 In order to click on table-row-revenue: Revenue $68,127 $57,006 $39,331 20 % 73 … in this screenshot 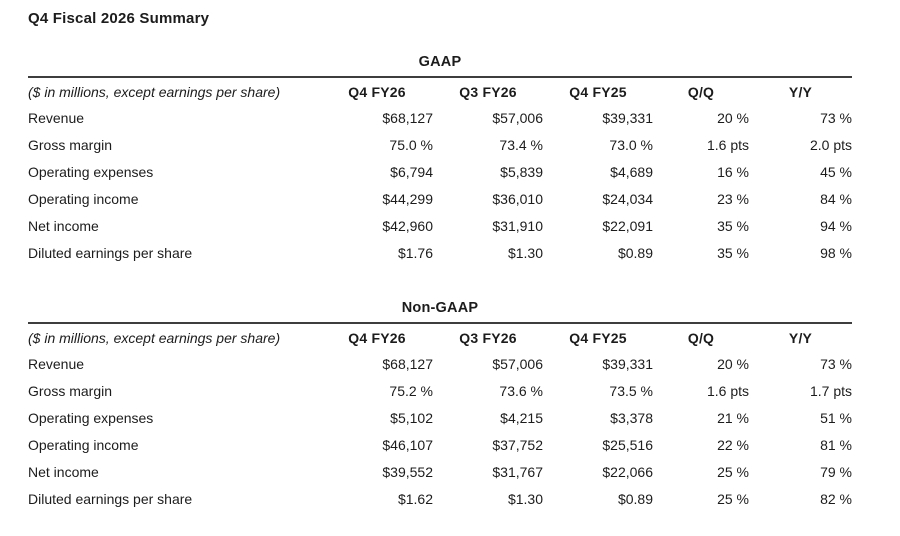, I will do `click(440, 118)`.